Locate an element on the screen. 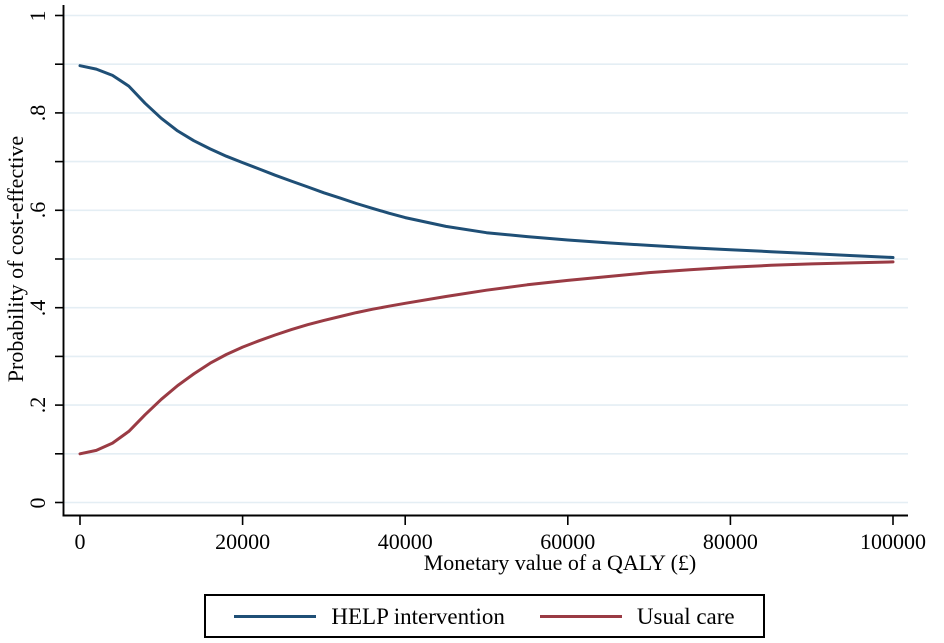 The image size is (944, 643). legend-label-usual: Usual care is located at coordinates (685, 616).